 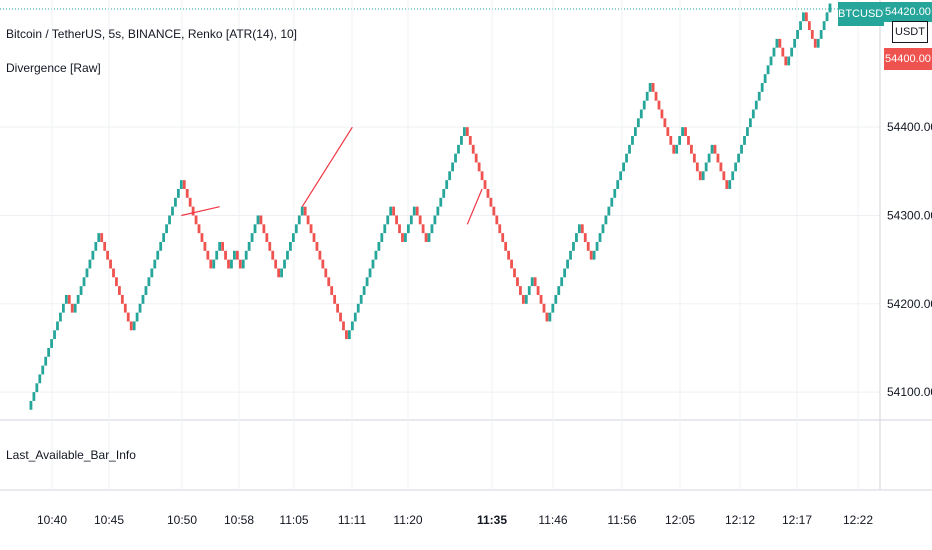 What do you see at coordinates (909, 392) in the screenshot?
I see `price-tick-label: 54100.00` at bounding box center [909, 392].